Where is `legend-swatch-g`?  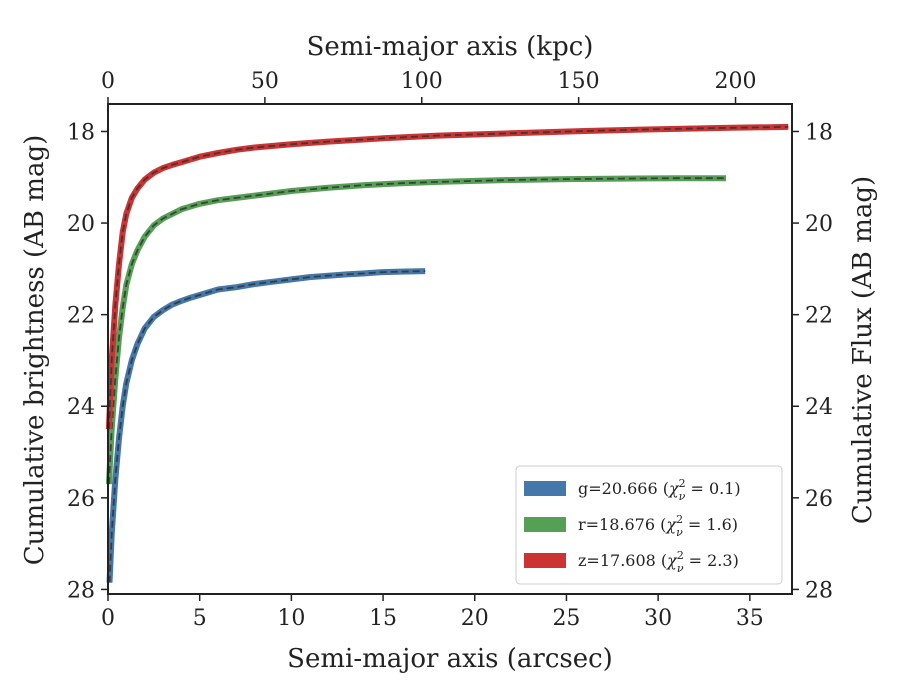
legend-swatch-g is located at coordinates (545, 488).